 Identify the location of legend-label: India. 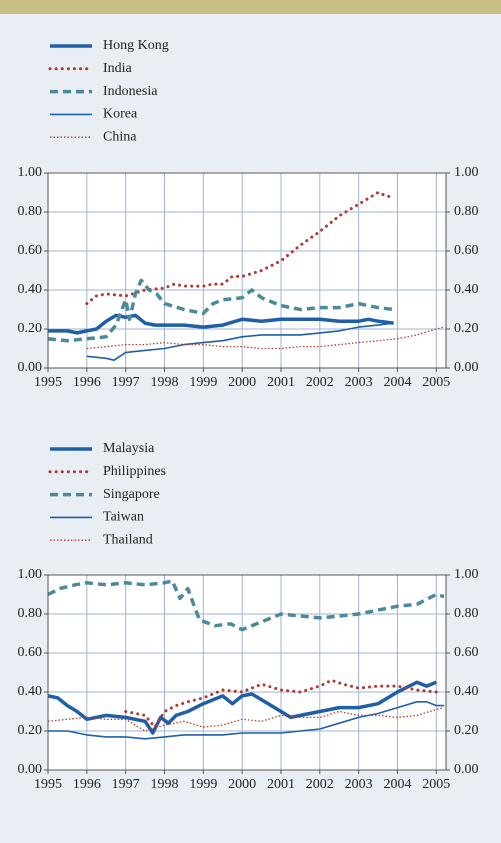
(118, 68).